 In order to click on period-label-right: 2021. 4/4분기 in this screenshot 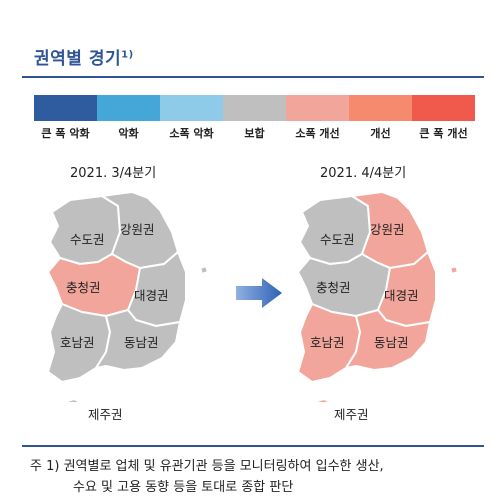, I will do `click(363, 173)`.